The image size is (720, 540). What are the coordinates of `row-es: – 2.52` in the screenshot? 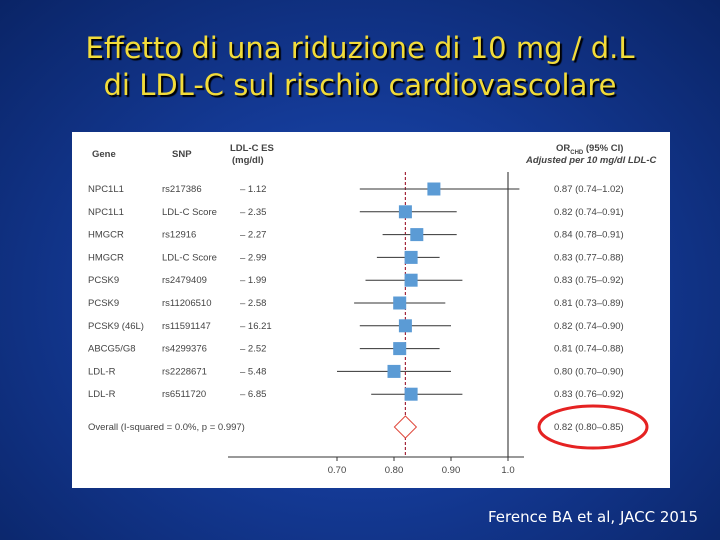 It's located at (253, 349).